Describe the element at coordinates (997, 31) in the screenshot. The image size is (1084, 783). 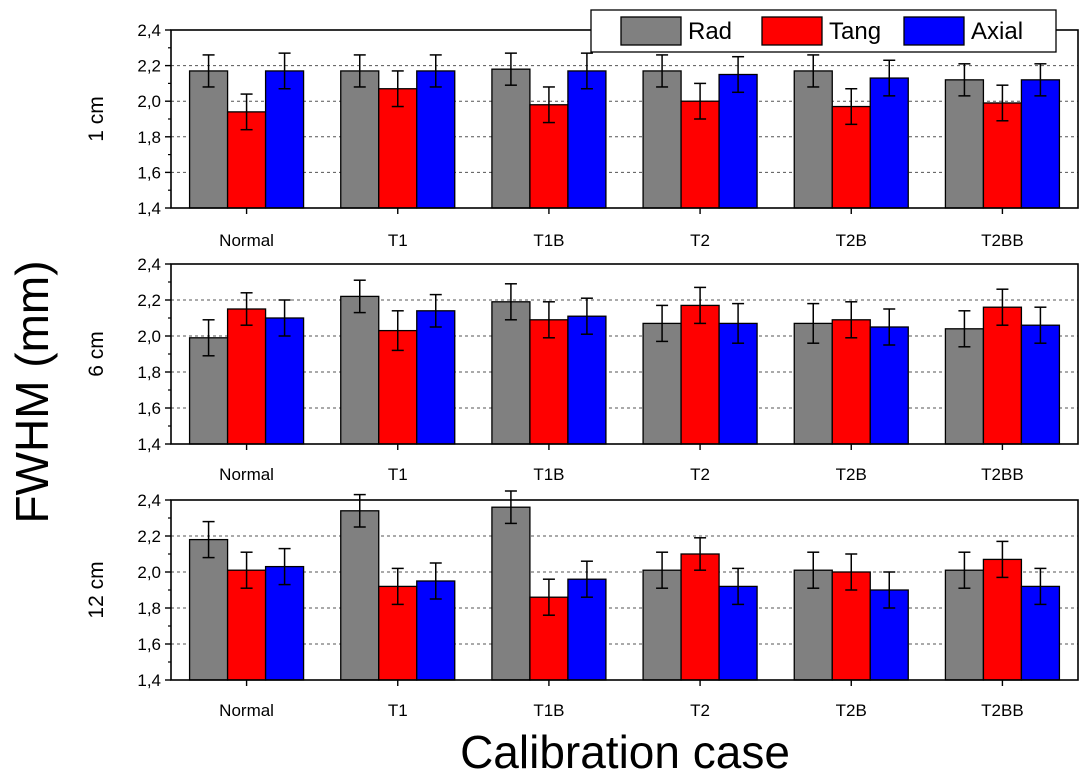
I see `legend-label-axial: Axial` at that location.